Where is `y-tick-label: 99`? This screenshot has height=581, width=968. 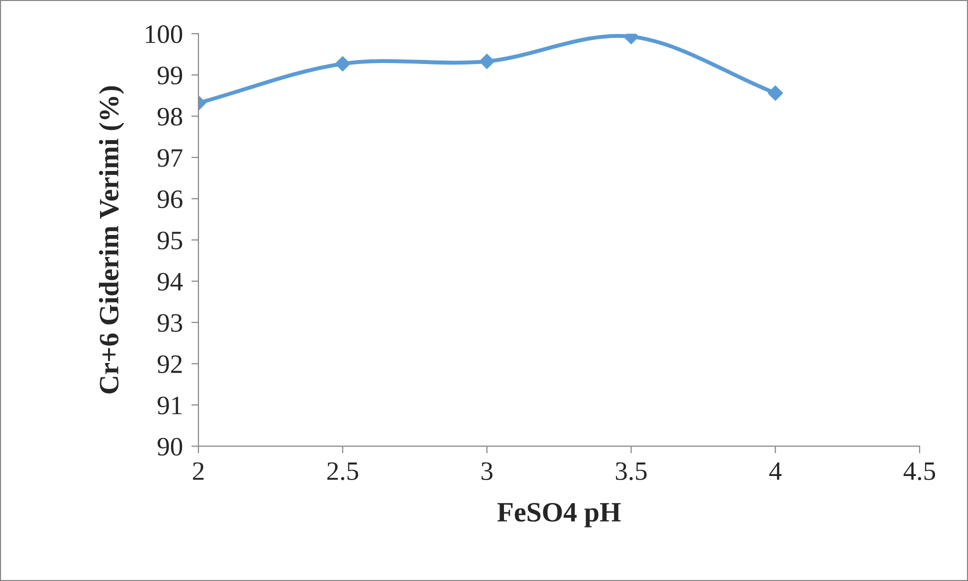
y-tick-label: 99 is located at coordinates (170, 75).